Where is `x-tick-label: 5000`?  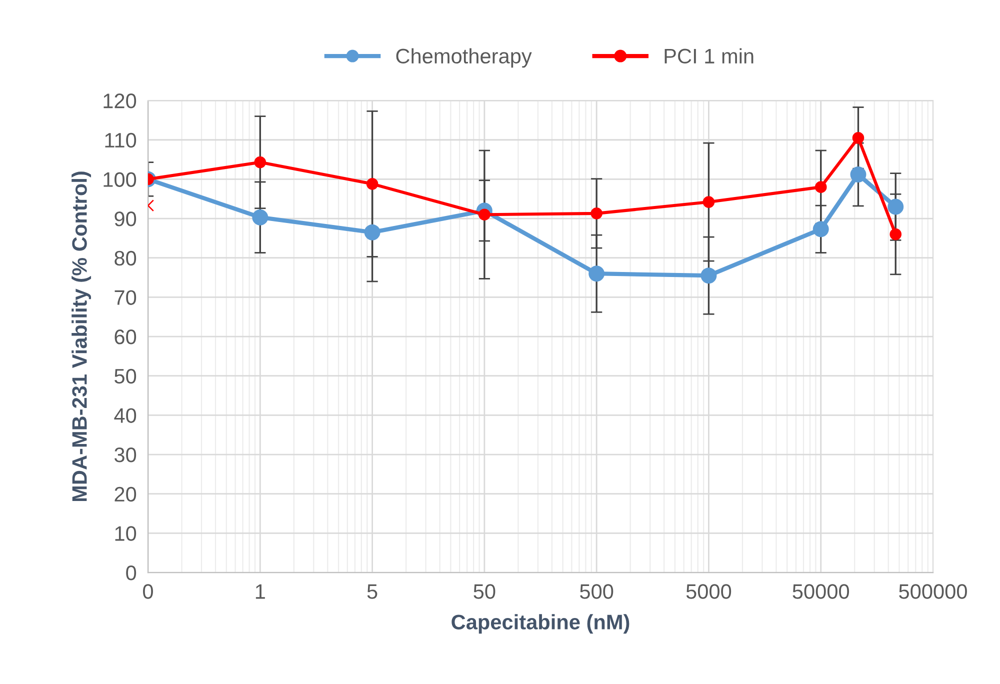 x-tick-label: 5000 is located at coordinates (709, 591).